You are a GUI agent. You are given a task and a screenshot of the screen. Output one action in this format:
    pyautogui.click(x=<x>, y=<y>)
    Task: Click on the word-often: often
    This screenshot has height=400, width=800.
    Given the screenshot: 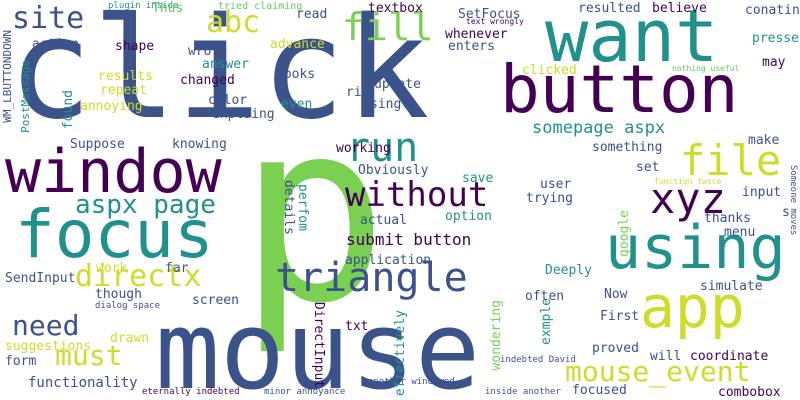 What is the action you would take?
    pyautogui.click(x=545, y=296)
    